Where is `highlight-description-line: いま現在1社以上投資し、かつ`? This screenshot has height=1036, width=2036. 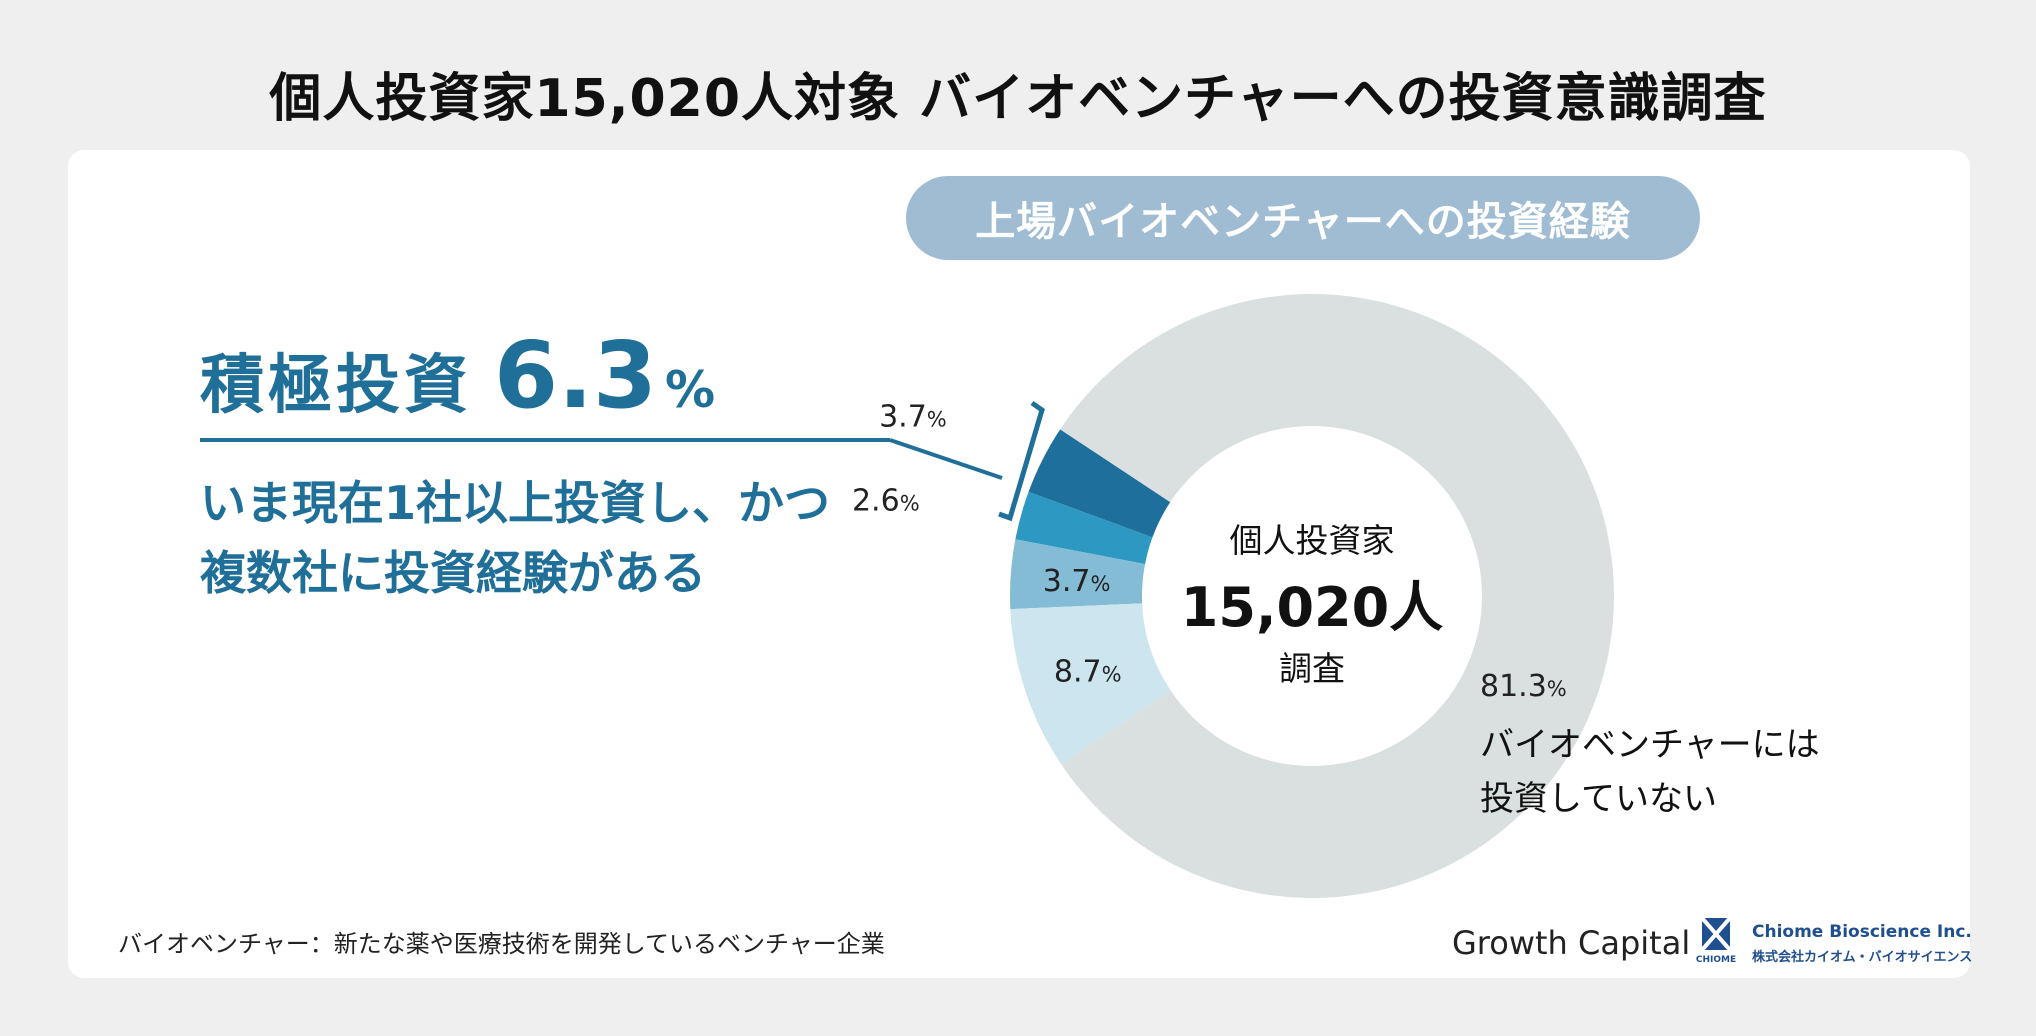
highlight-description-line: いま現在1社以上投資し、かつ is located at coordinates (515, 503).